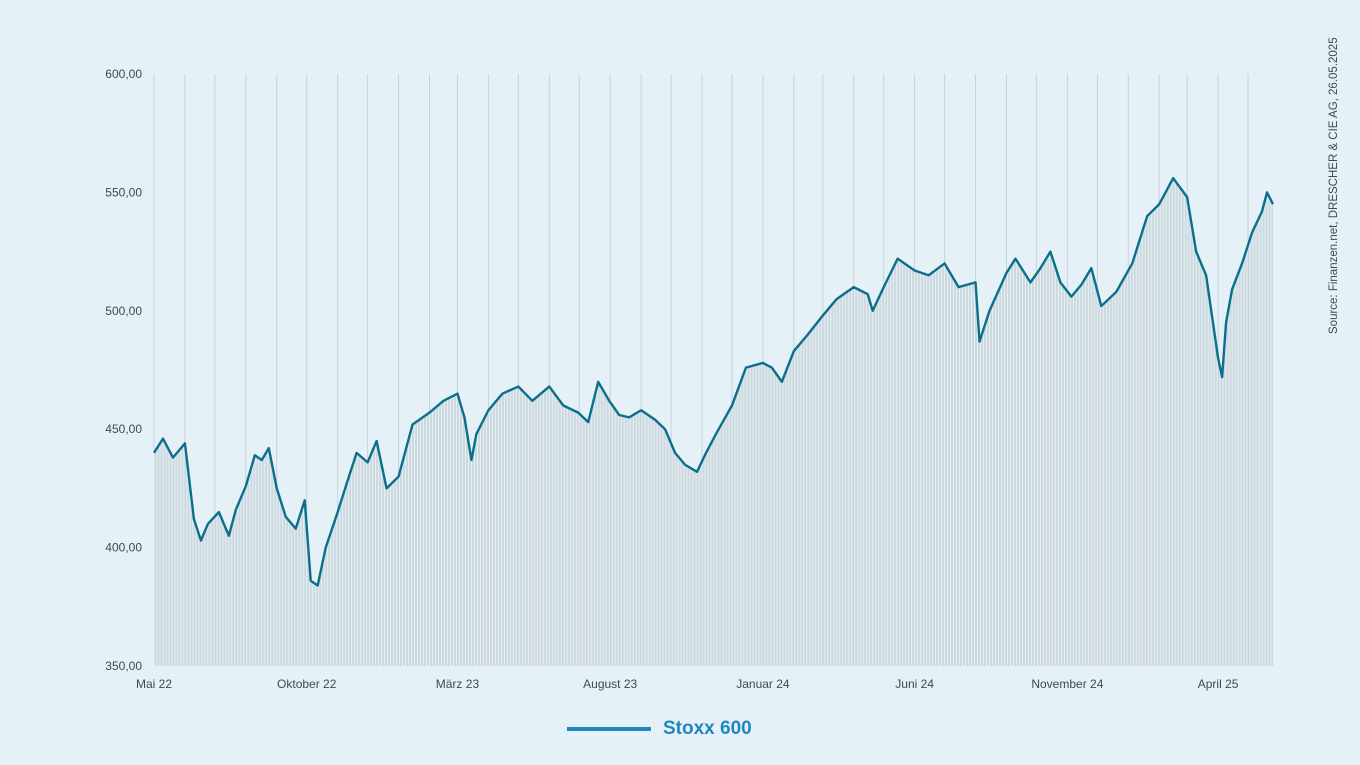 This screenshot has width=1360, height=765. What do you see at coordinates (123, 370) in the screenshot?
I see `y-axis: 350,00 400,00 450,00 500,00 550,00 600,00` at bounding box center [123, 370].